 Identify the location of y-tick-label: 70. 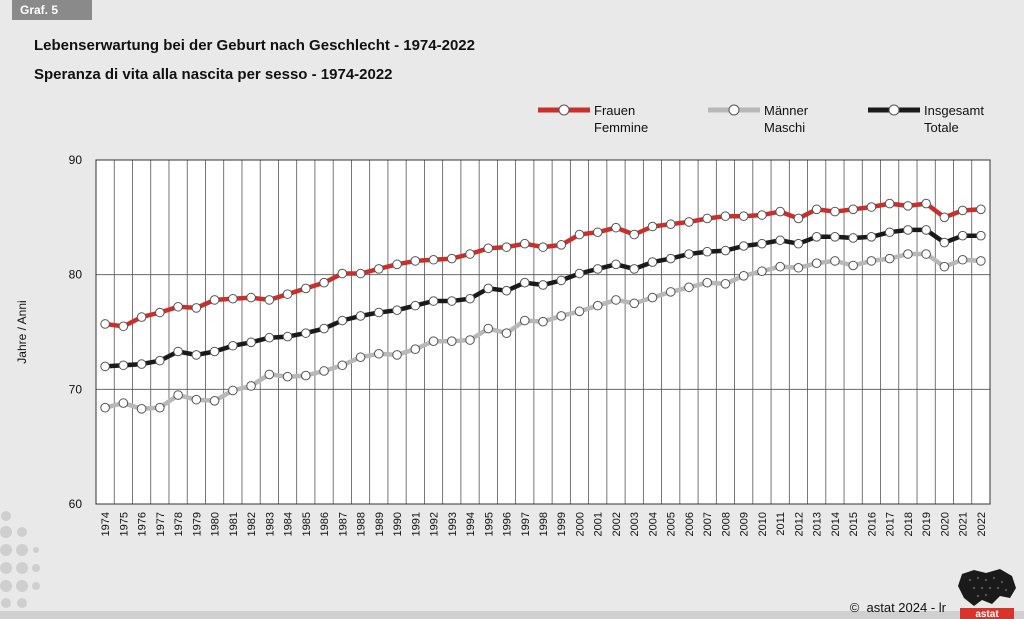
(76, 389).